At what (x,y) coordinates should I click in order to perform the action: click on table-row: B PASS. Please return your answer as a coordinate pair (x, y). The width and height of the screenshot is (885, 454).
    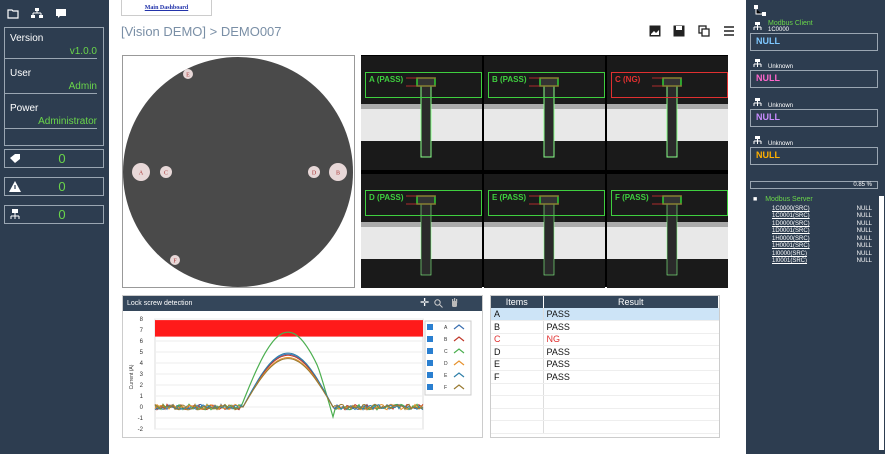
    Looking at the image, I should click on (605, 327).